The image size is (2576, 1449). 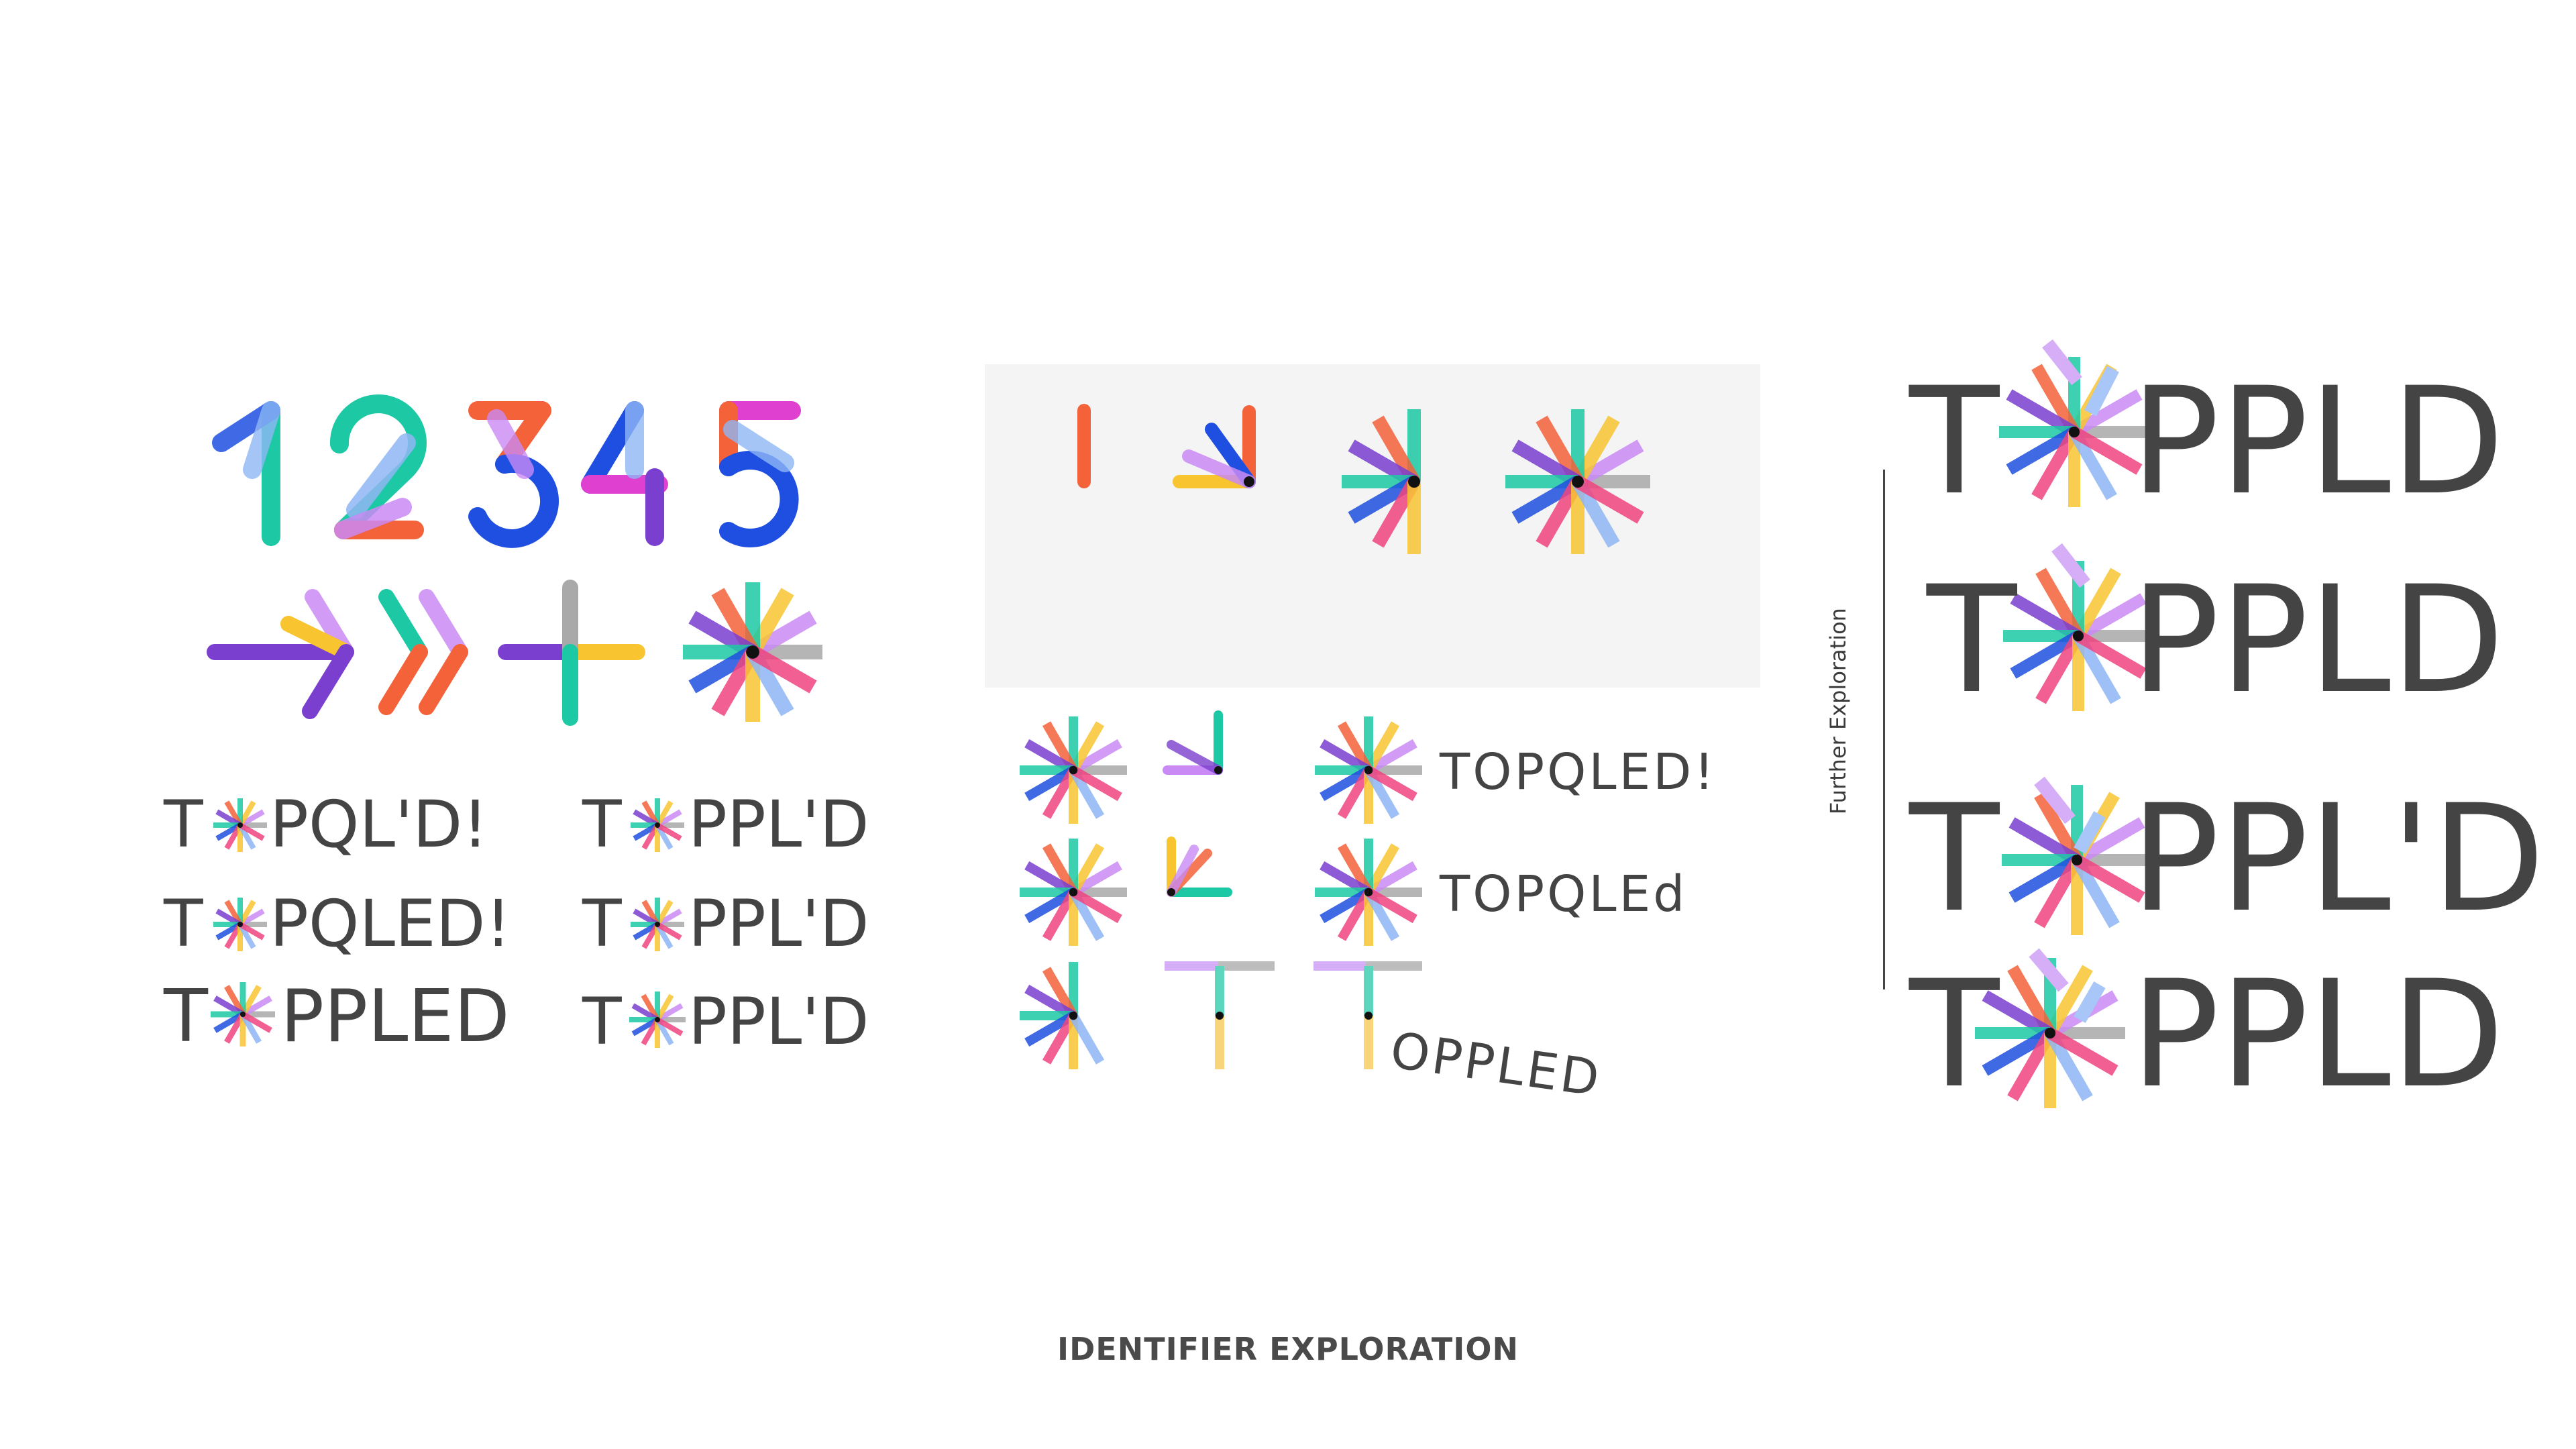 What do you see at coordinates (760, 474) in the screenshot?
I see `digit-five` at bounding box center [760, 474].